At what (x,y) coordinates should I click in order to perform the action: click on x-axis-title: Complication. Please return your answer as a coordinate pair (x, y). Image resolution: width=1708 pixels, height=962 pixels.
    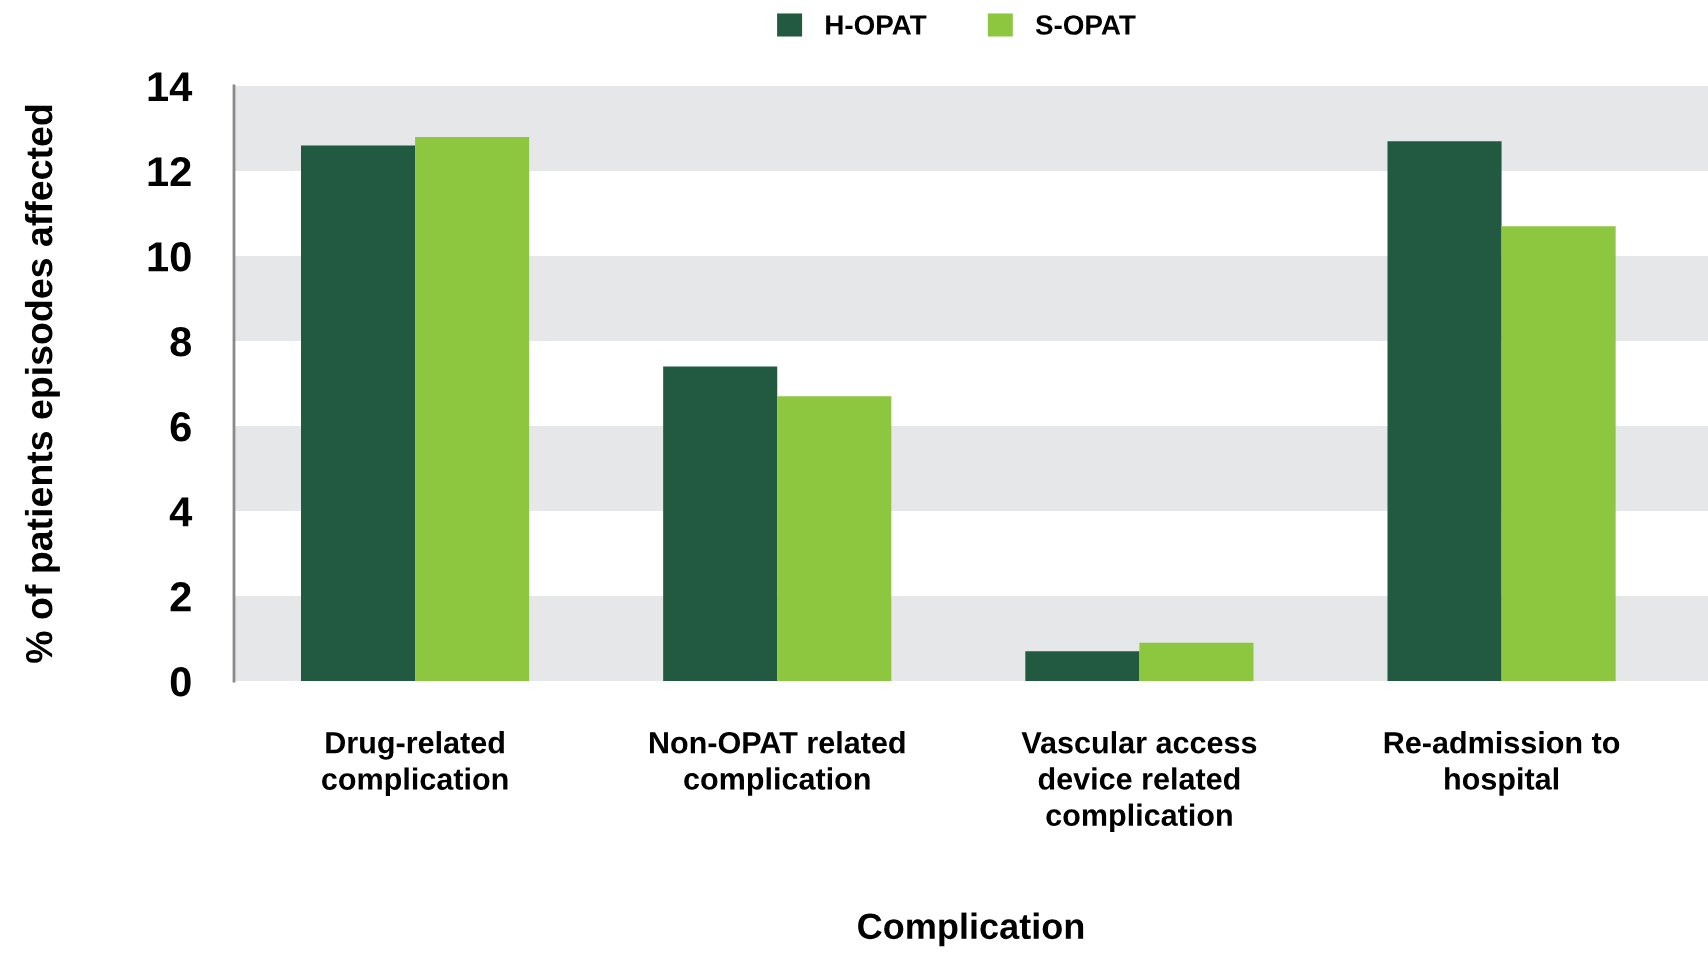
    Looking at the image, I should click on (971, 929).